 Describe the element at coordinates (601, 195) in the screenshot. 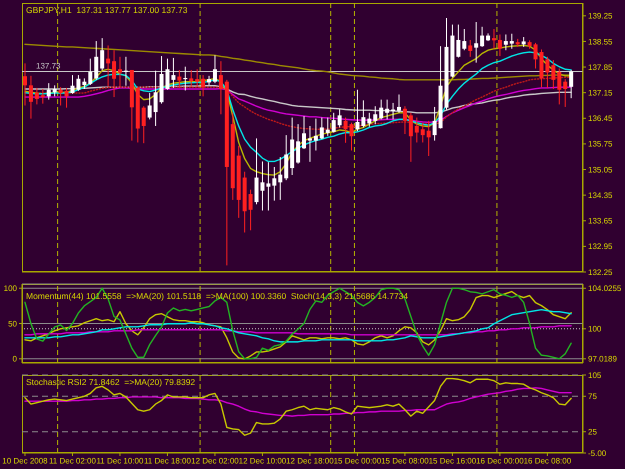

I see `y-tick-label: 134.35` at that location.